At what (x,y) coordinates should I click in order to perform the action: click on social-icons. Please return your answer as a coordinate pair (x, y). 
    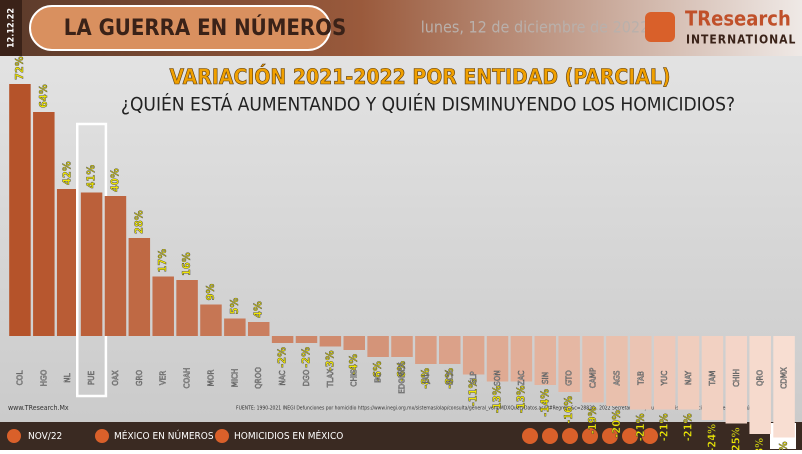
    Looking at the image, I should click on (590, 436).